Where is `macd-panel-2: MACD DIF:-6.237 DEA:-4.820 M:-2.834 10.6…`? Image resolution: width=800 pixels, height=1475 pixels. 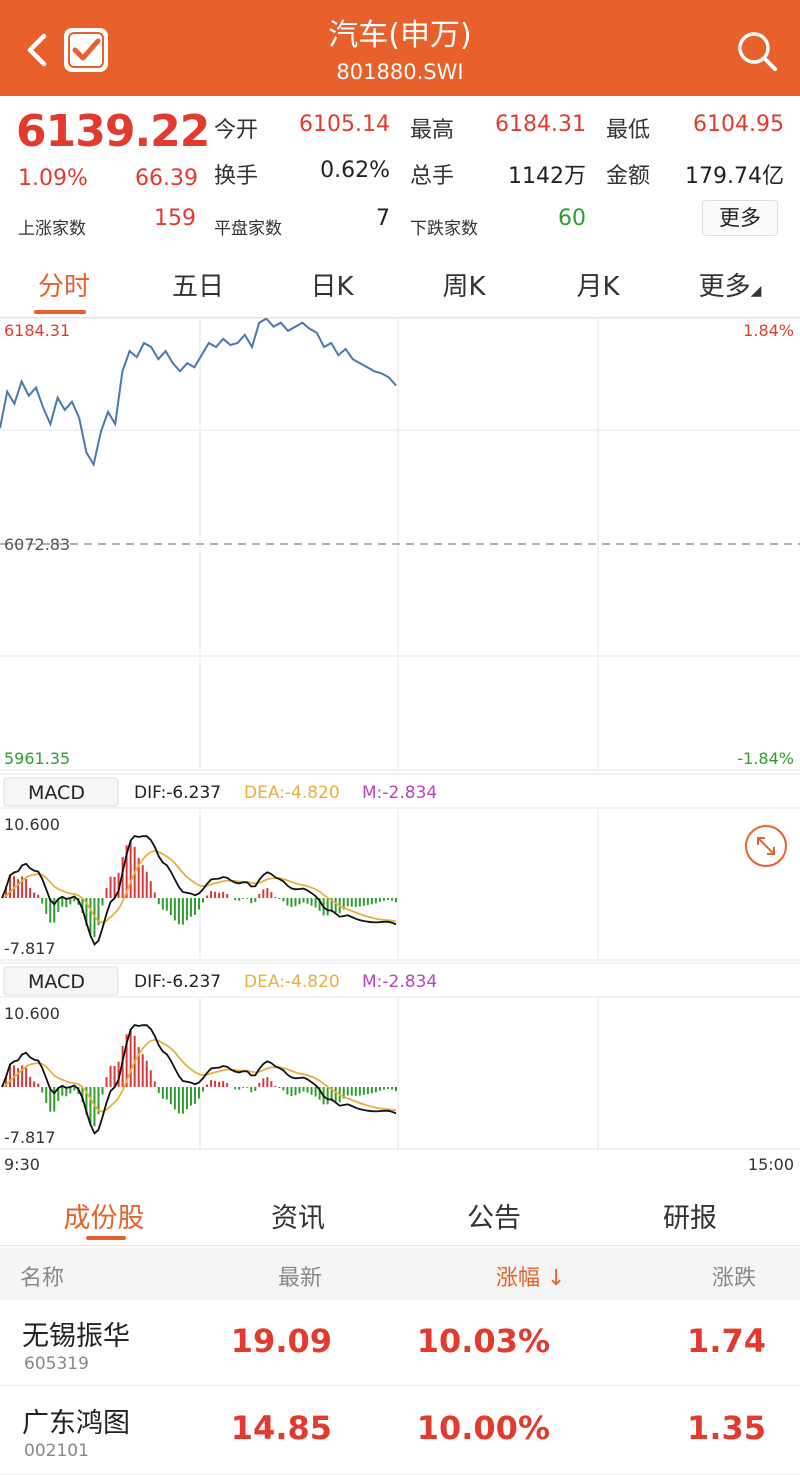 macd-panel-2: MACD DIF:-6.237 DEA:-4.820 M:-2.834 10.6… is located at coordinates (400, 1056).